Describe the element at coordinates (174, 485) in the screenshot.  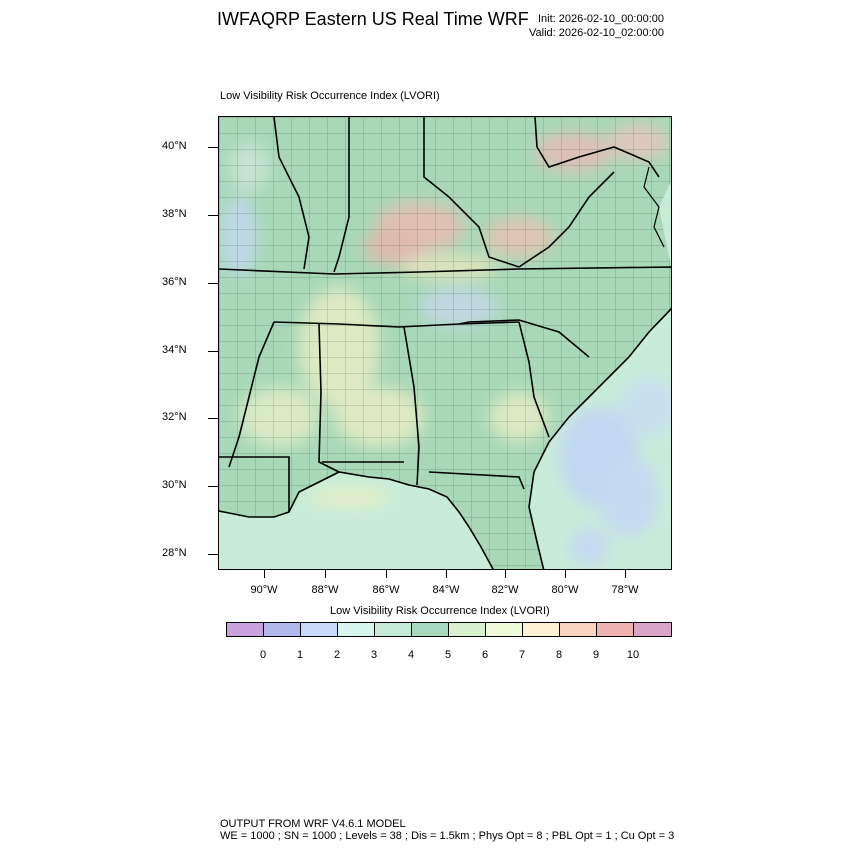
I see `lat-tick-label: 30°N` at that location.